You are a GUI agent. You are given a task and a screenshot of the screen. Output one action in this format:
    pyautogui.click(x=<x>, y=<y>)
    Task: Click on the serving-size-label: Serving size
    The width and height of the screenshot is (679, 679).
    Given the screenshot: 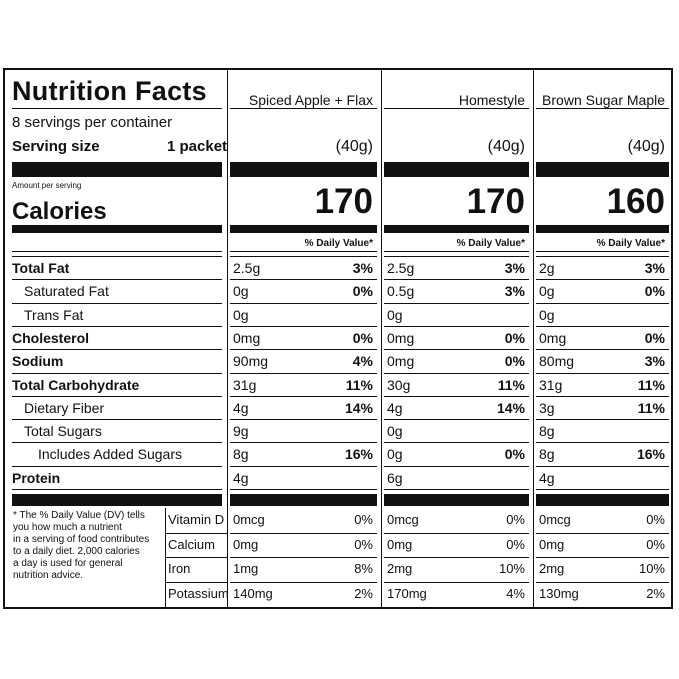 What is the action you would take?
    pyautogui.click(x=56, y=146)
    